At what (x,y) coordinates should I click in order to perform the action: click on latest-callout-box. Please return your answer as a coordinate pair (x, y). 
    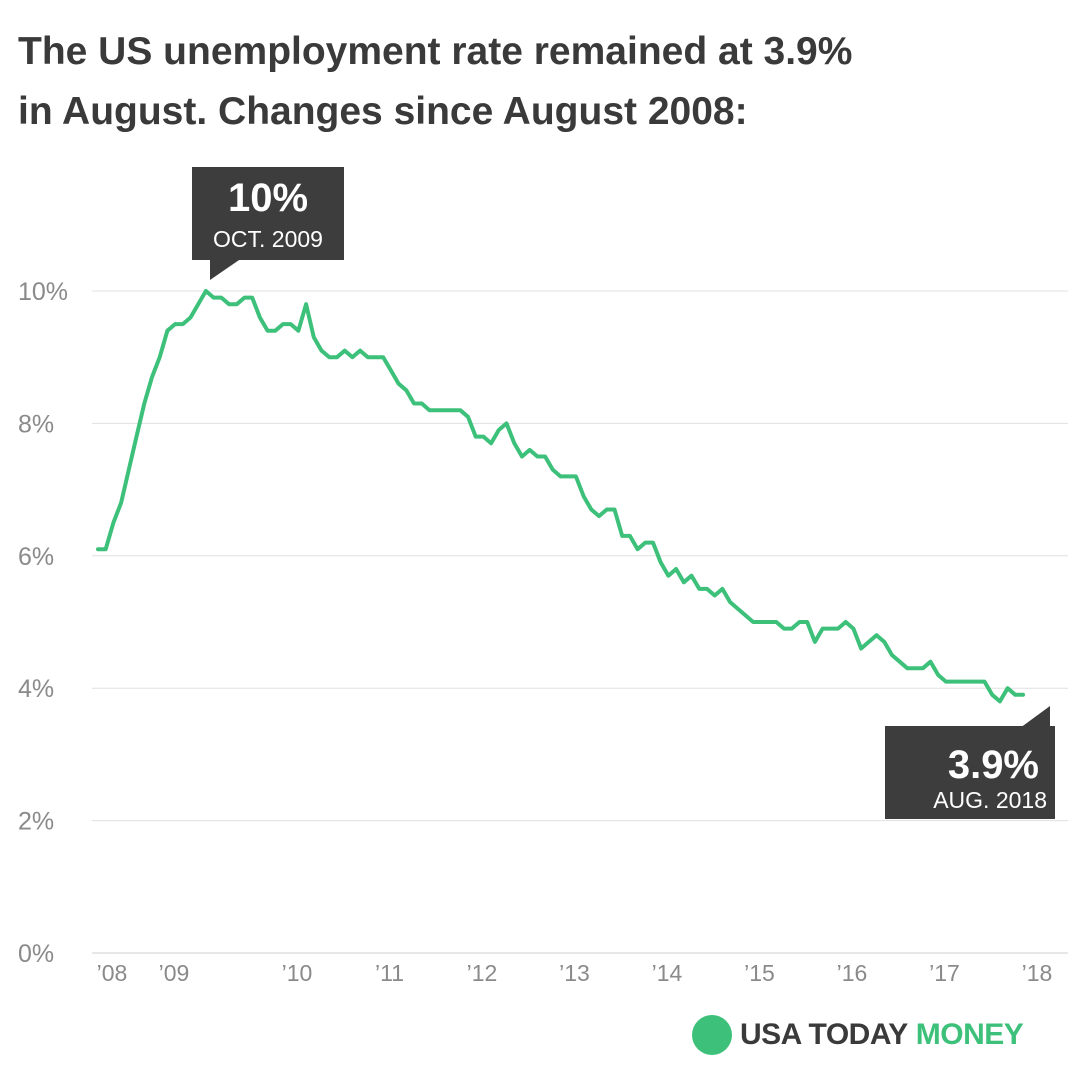
    Looking at the image, I should click on (970, 772).